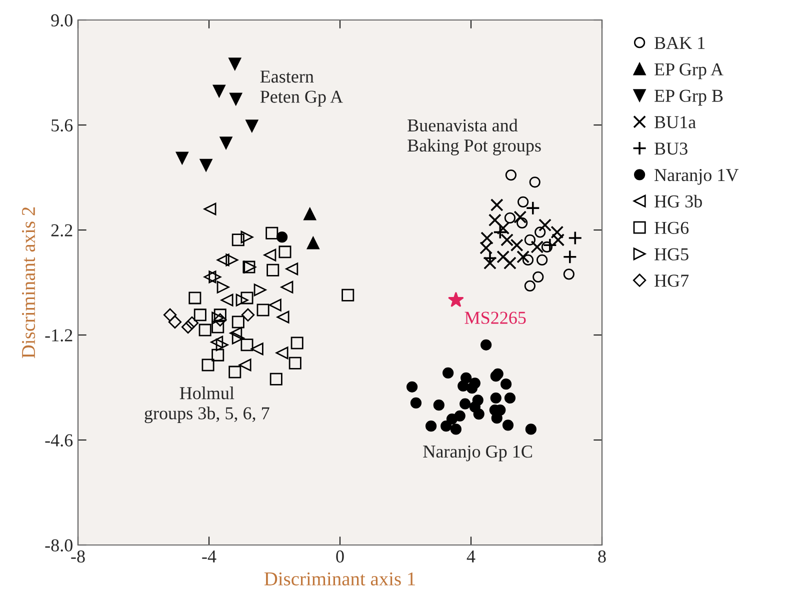 The height and width of the screenshot is (603, 791). What do you see at coordinates (59, 440) in the screenshot?
I see `y-tick-label: -4.6` at bounding box center [59, 440].